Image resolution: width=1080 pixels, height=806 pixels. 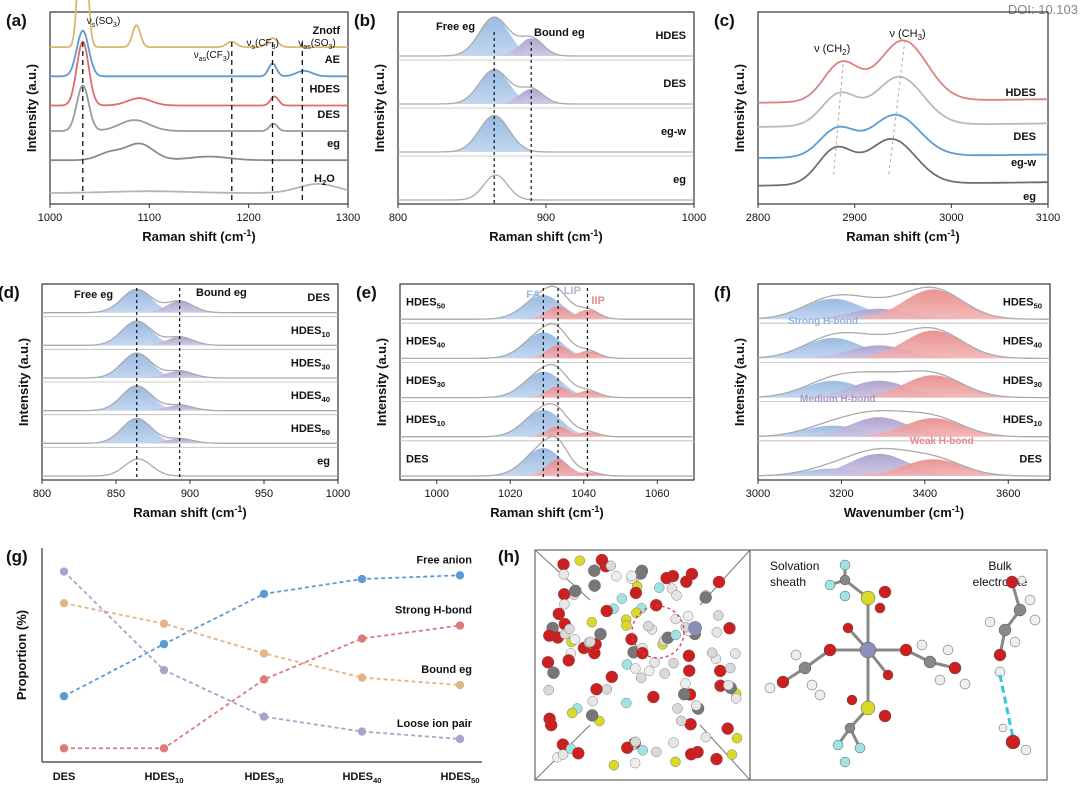 I want to click on x-axis-label: Raman shift (cm-1), so click(x=546, y=236).